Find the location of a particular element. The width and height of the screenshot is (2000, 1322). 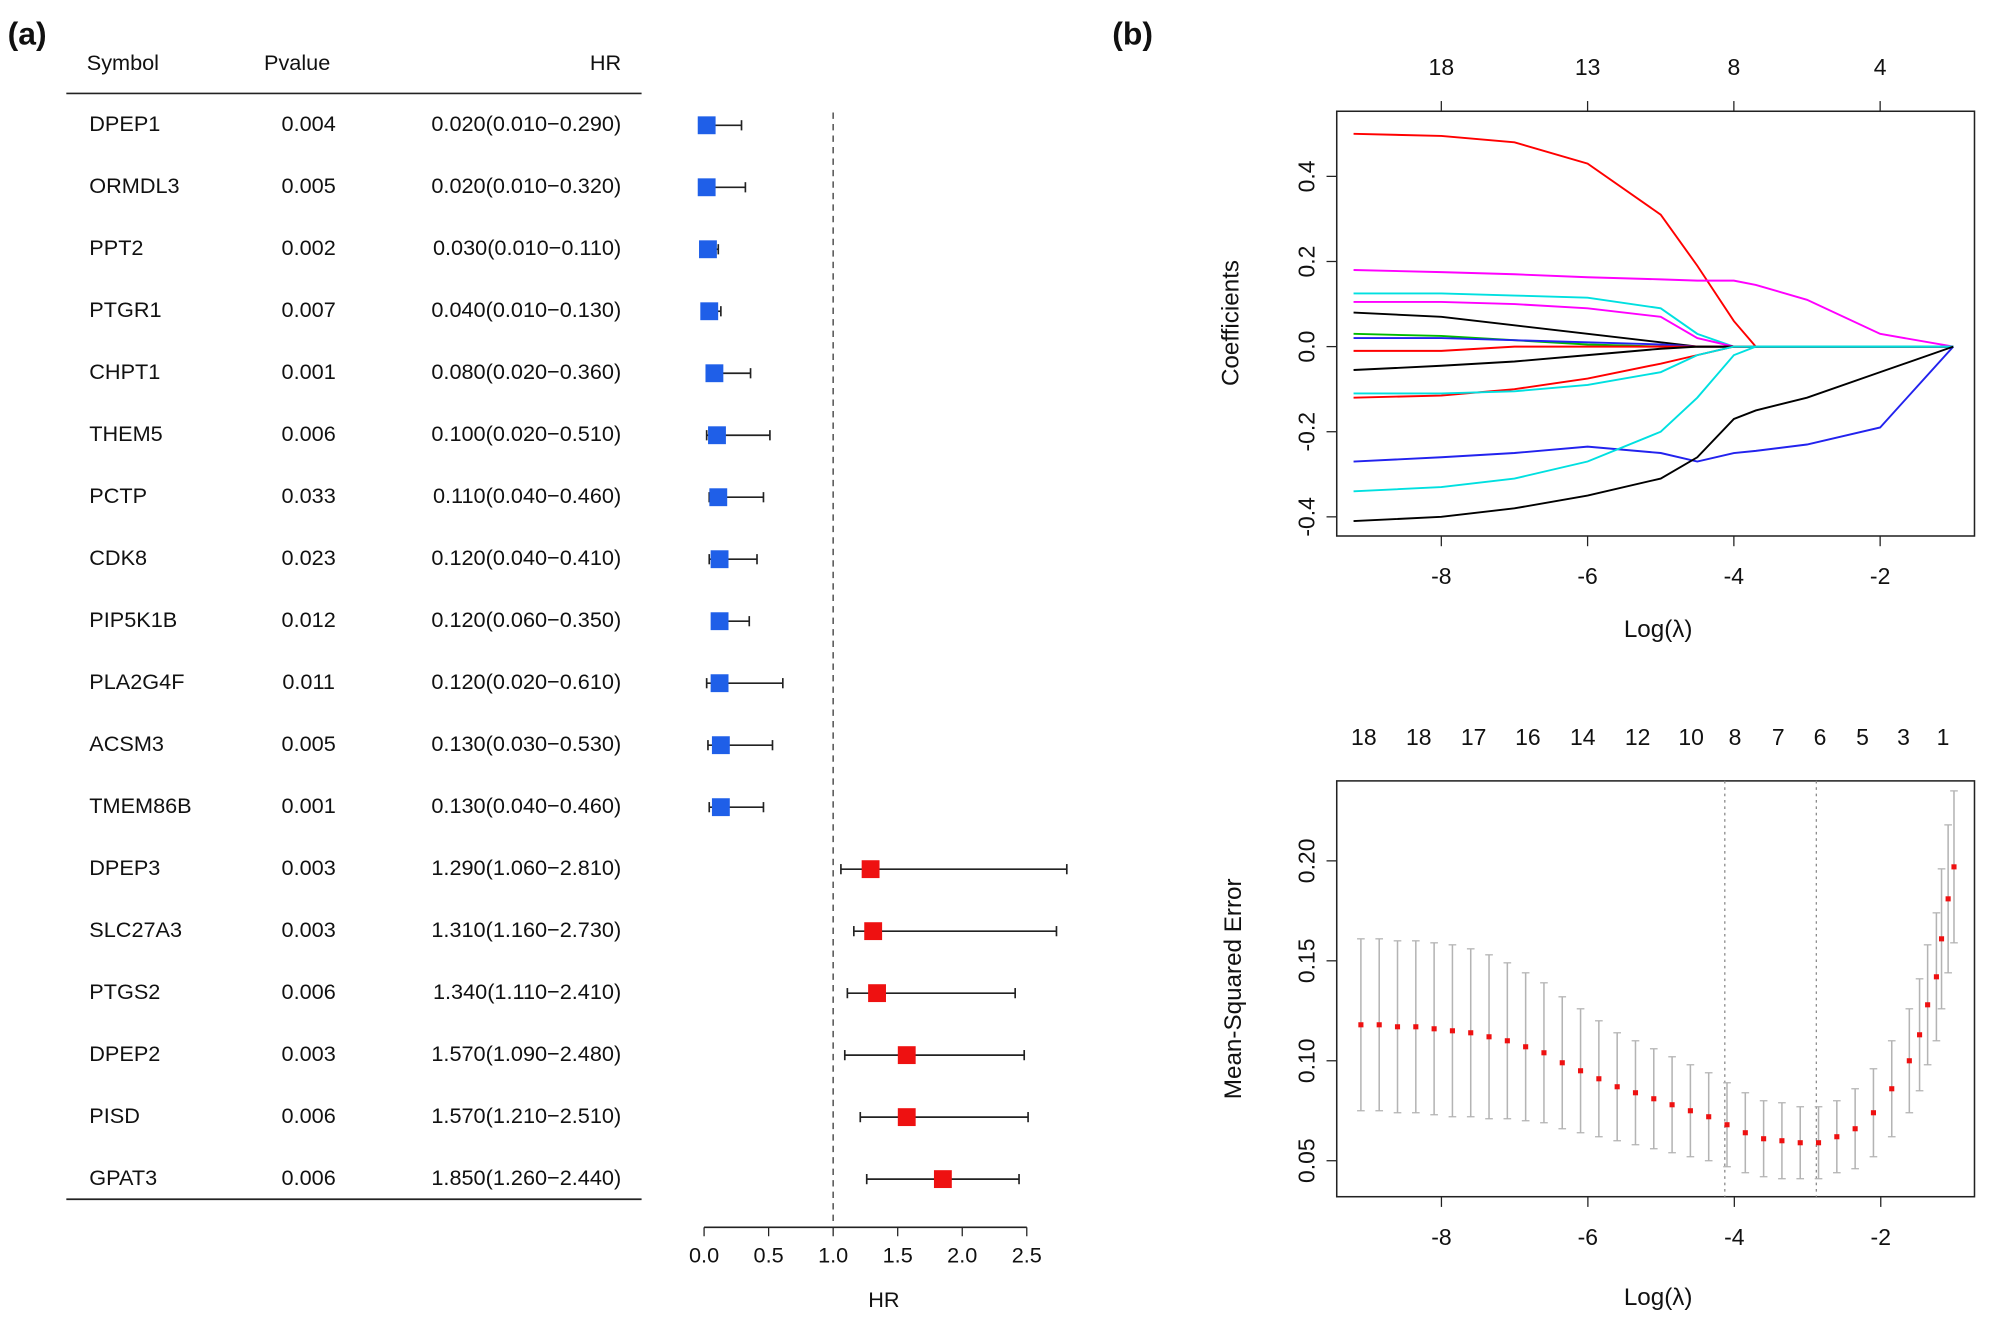

hr-ci: 0.130(0.030−0.530) is located at coordinates (526, 743).